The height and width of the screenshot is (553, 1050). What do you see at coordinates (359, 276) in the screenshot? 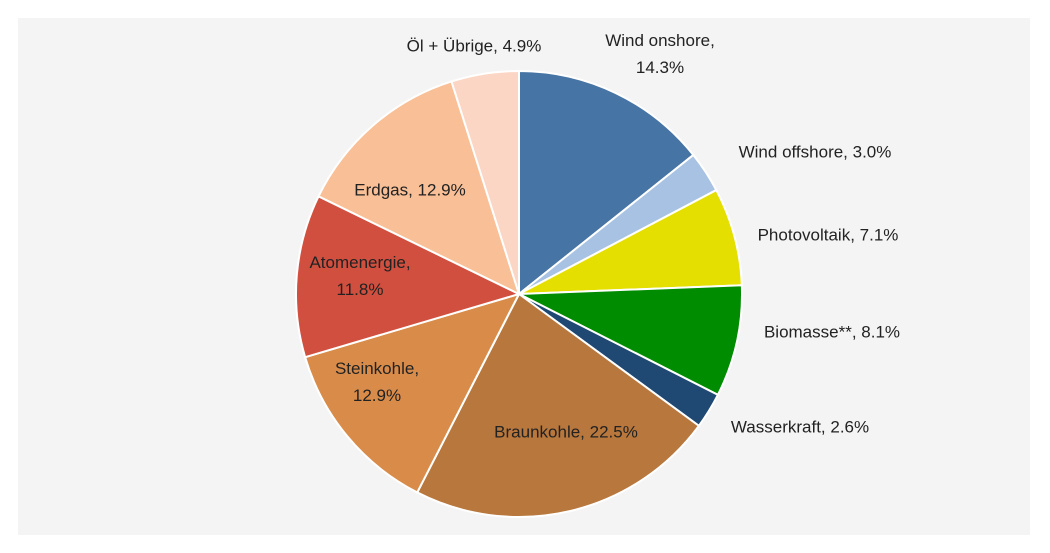
I see `slice-label: Atomenergie, 11.8%` at bounding box center [359, 276].